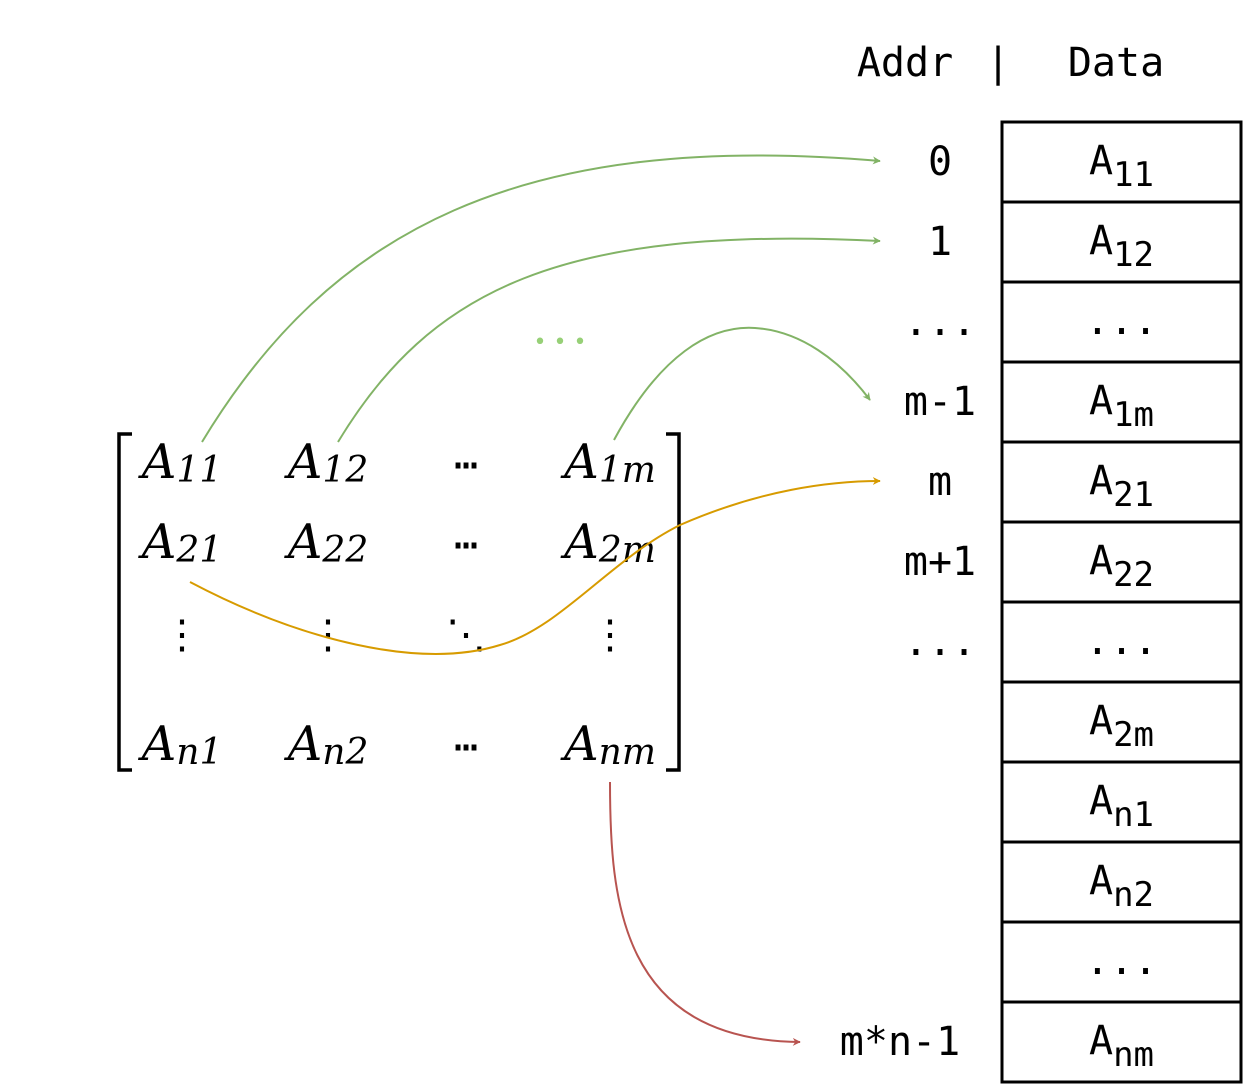  Describe the element at coordinates (1133, 415) in the screenshot. I see `memory-cell-subscript: 1m` at that location.